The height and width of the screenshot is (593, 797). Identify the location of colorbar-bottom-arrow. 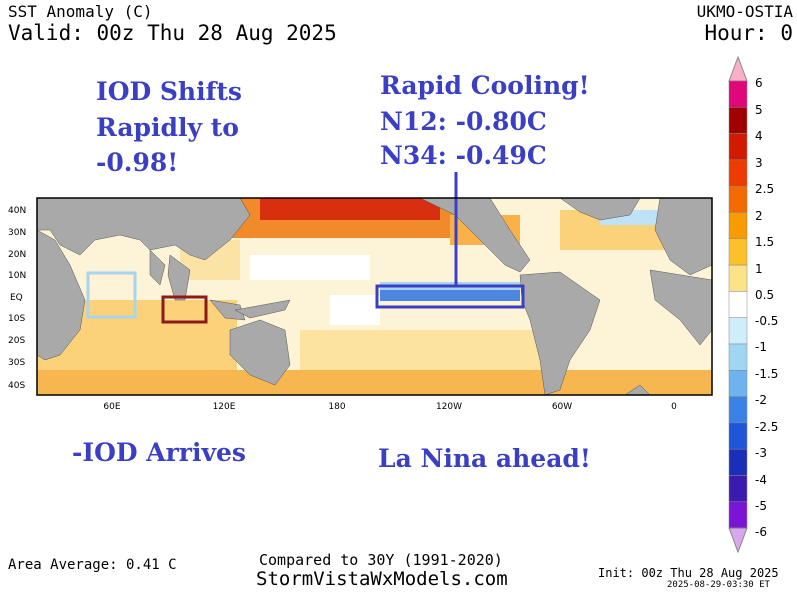
(738, 540).